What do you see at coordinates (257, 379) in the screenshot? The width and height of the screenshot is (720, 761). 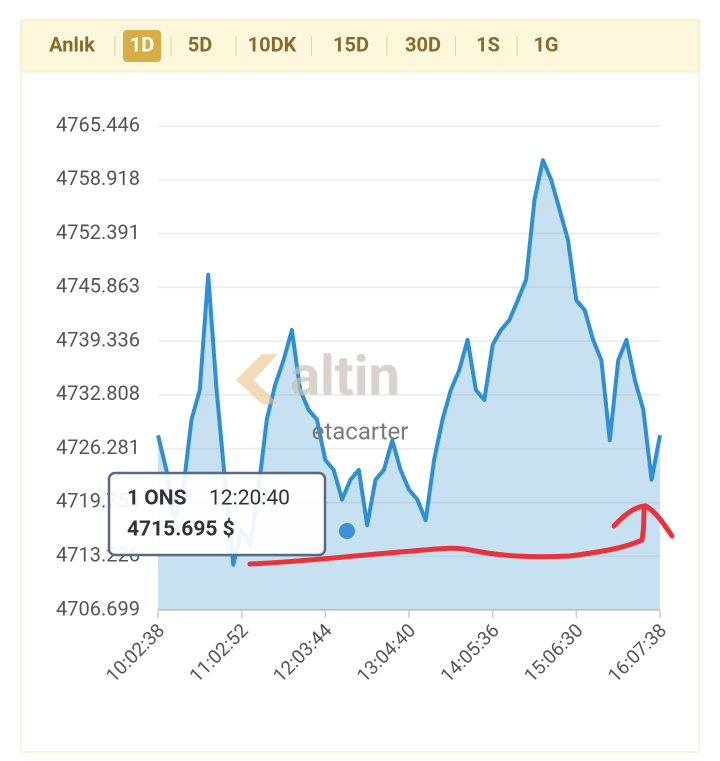 I see `watermark-icon` at bounding box center [257, 379].